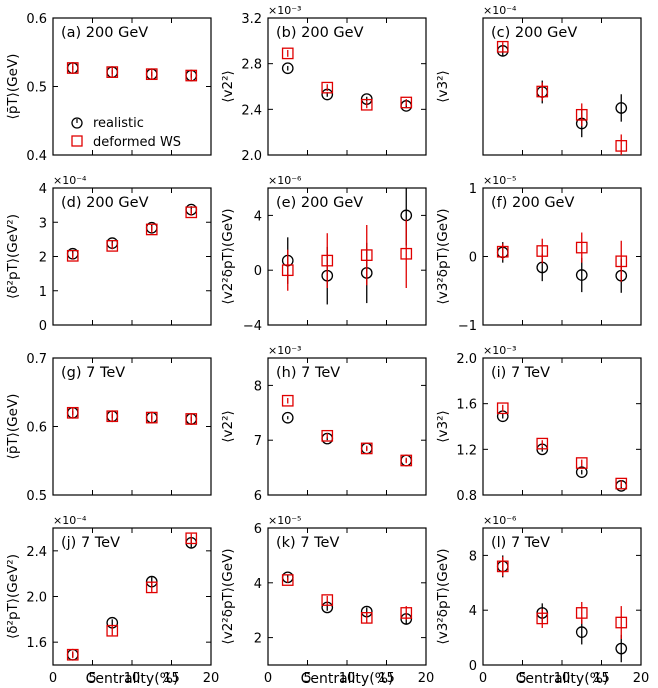 Image resolution: width=658 pixels, height=688 pixels. I want to click on panel-8: 6 7 8 ×10⁻³ (h) 7 TeV ⟨v2²⟩, so click(323, 424).